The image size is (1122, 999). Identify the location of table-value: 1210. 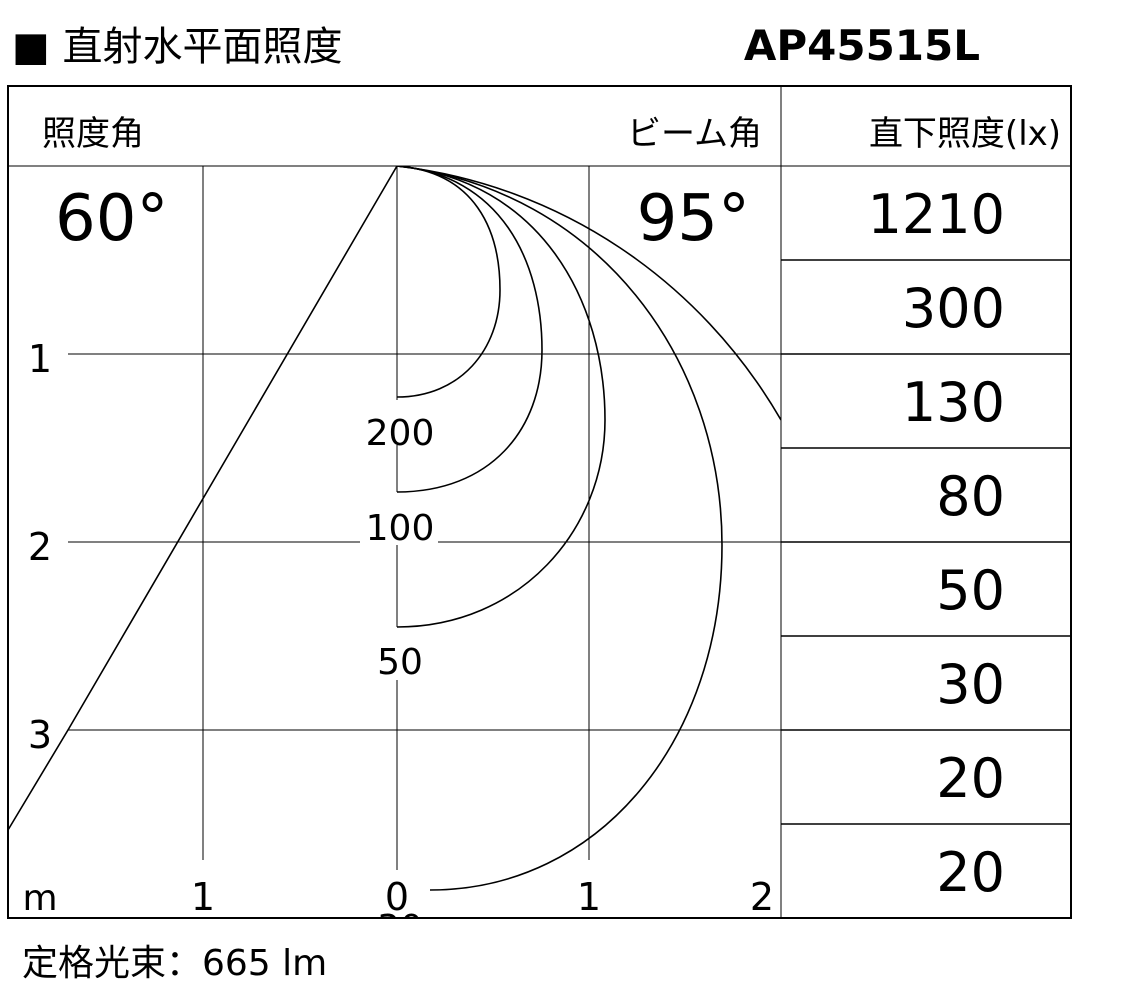
(936, 214).